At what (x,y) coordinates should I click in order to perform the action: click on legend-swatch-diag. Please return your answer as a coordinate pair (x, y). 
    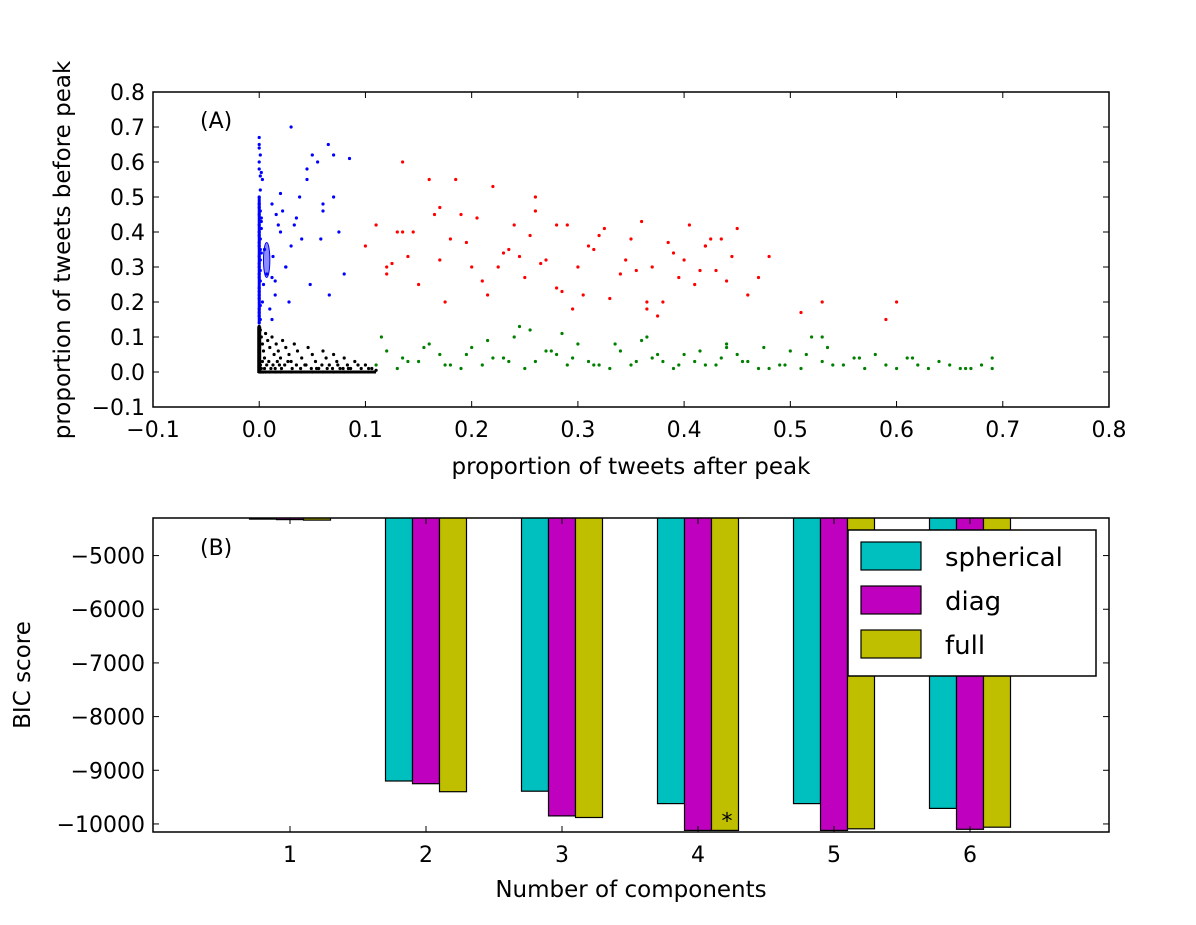
    Looking at the image, I should click on (891, 600).